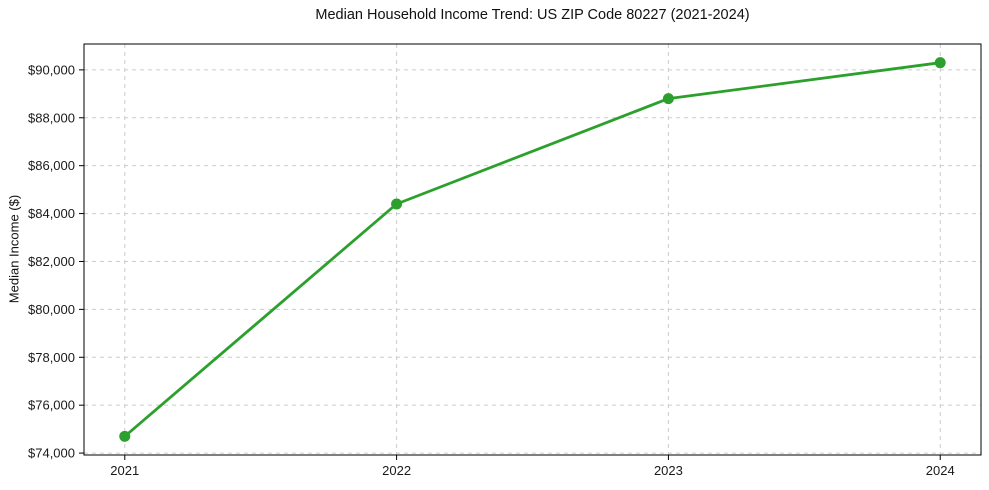 The image size is (989, 490). Describe the element at coordinates (51, 309) in the screenshot. I see `y-tick-label: $80,000` at that location.